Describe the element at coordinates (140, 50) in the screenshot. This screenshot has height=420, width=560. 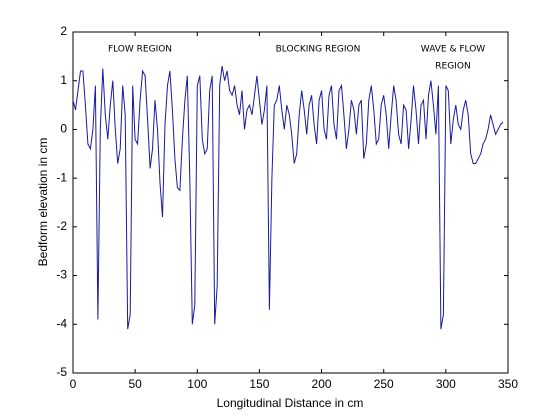
I see `annotation: FLOW REGION` at that location.